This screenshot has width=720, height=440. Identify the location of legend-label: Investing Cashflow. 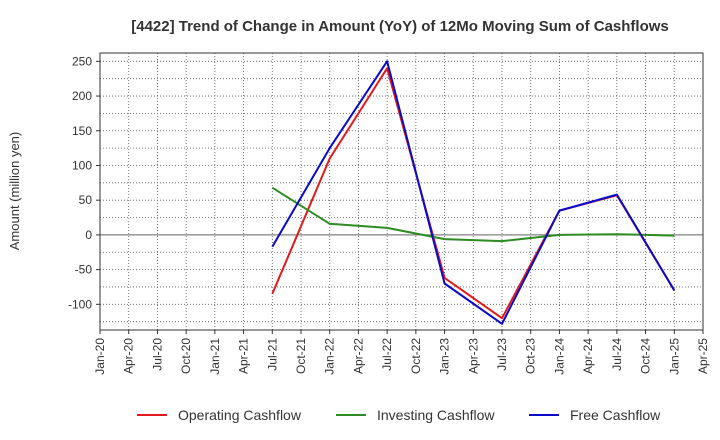
(436, 415).